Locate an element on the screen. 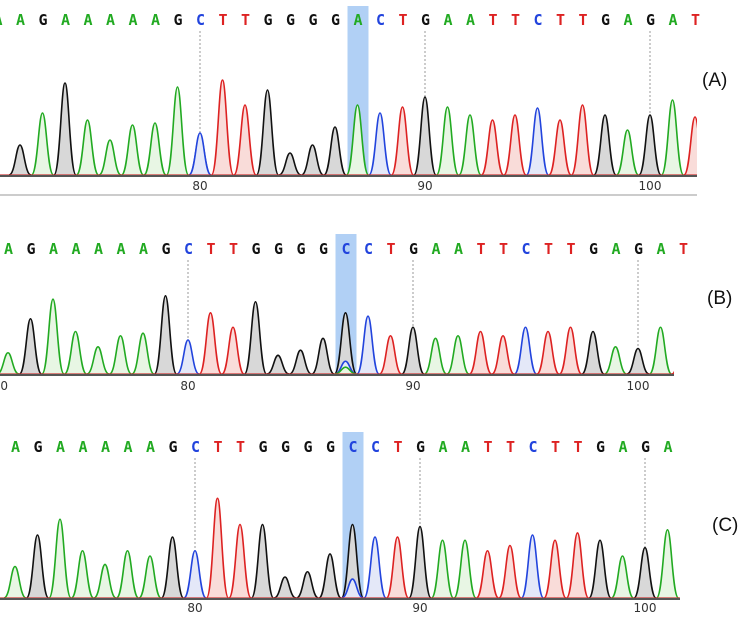 This screenshot has height=618, width=744. panel-label: (C) is located at coordinates (725, 525).